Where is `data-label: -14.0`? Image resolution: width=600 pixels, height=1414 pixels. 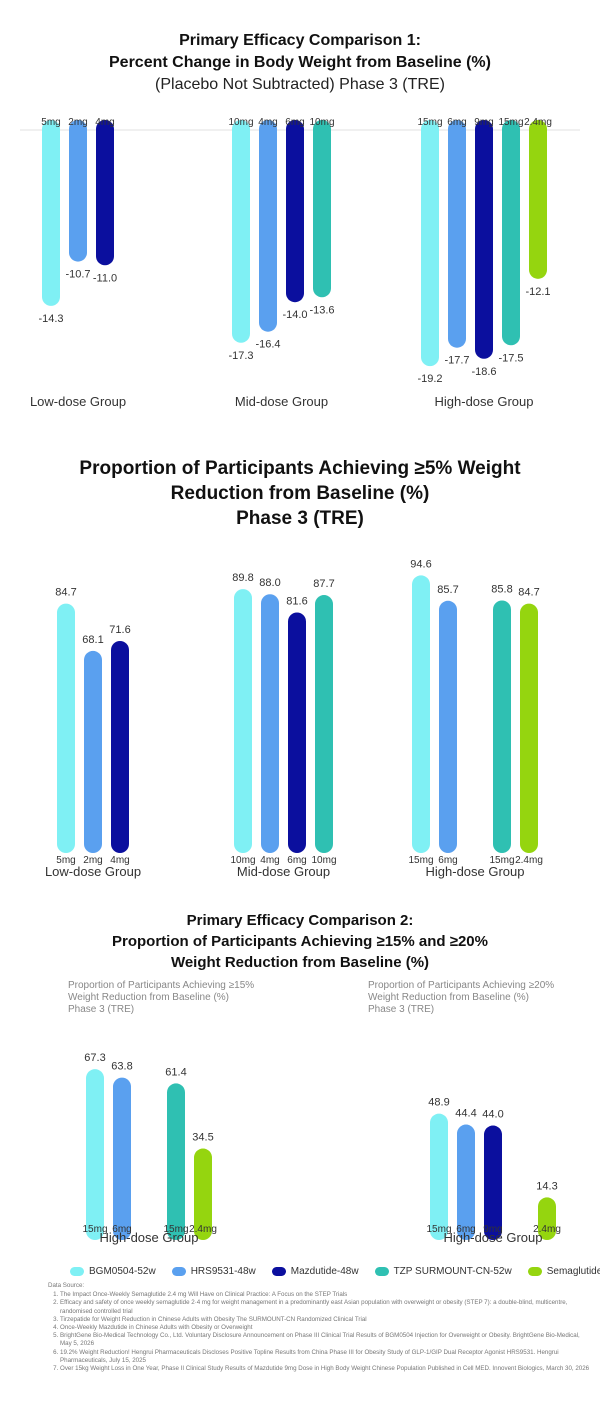
data-label: -14.0 is located at coordinates (294, 315).